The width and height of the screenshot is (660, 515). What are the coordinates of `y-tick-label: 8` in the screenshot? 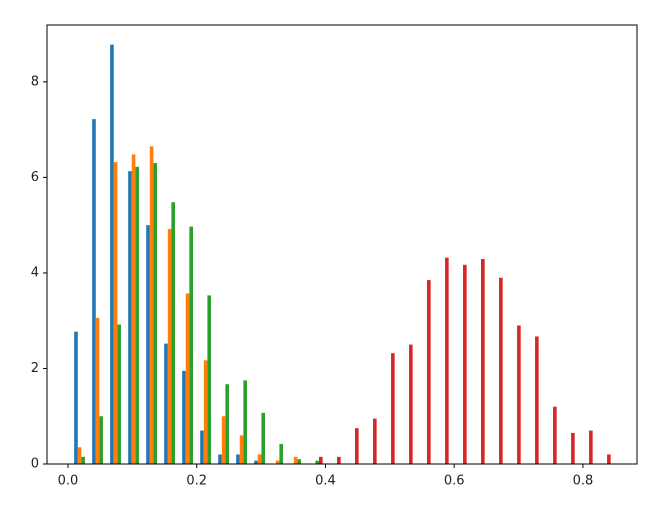 It's located at (35, 81).